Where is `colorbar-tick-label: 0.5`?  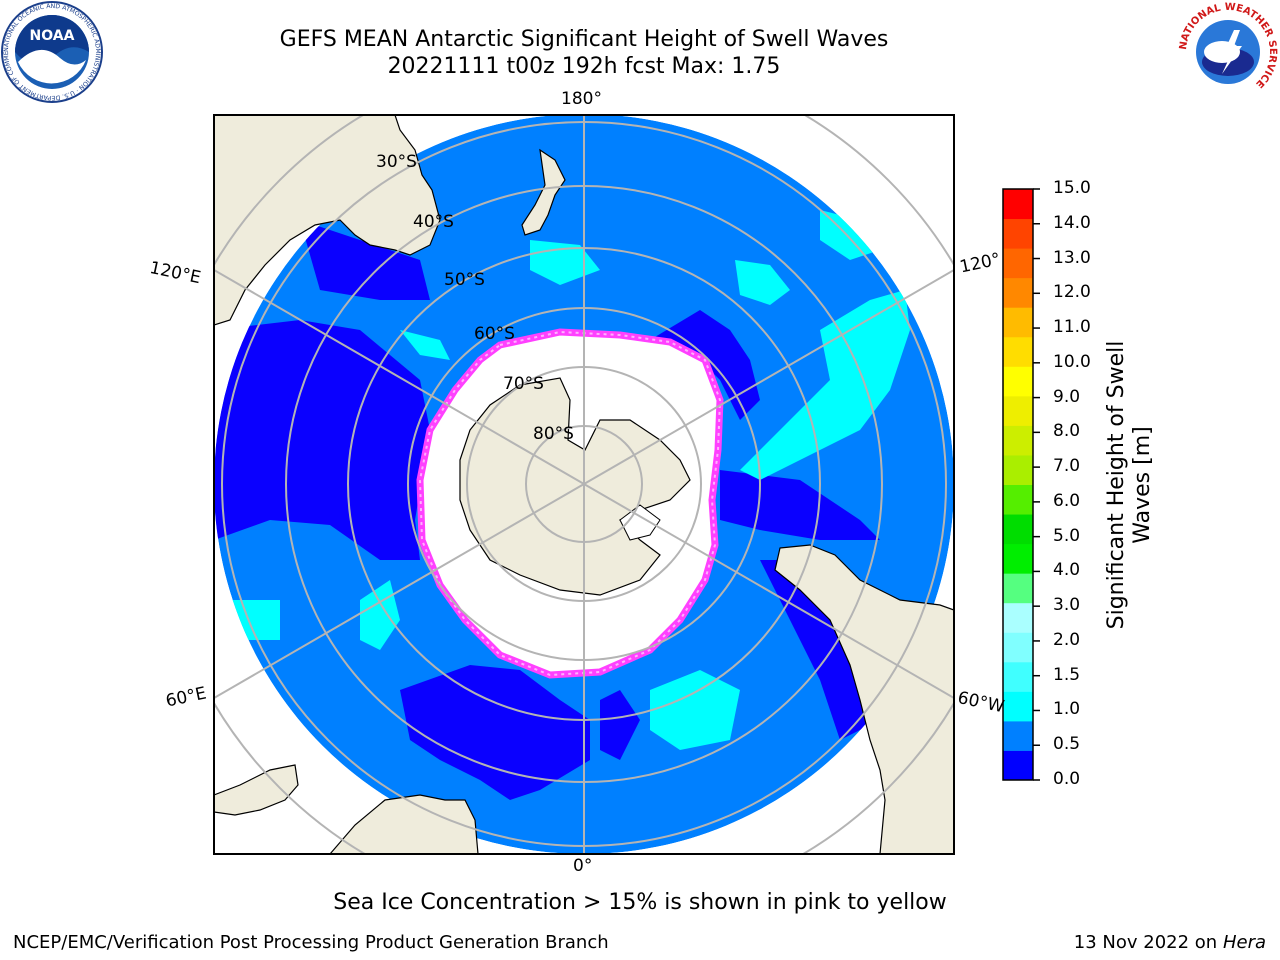
colorbar-tick-label: 0.5 is located at coordinates (1067, 744).